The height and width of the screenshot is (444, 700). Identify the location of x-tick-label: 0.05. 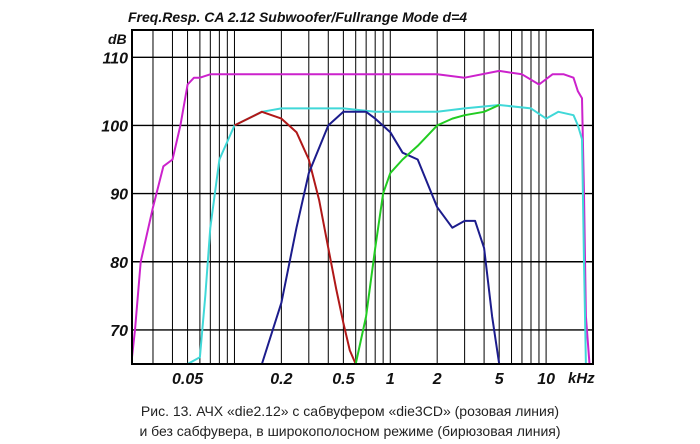
(188, 379).